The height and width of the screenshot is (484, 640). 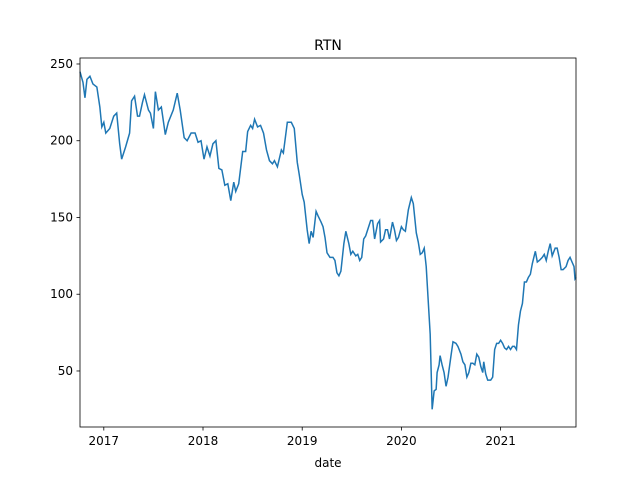 I want to click on y-tick-label: 250, so click(x=61, y=64).